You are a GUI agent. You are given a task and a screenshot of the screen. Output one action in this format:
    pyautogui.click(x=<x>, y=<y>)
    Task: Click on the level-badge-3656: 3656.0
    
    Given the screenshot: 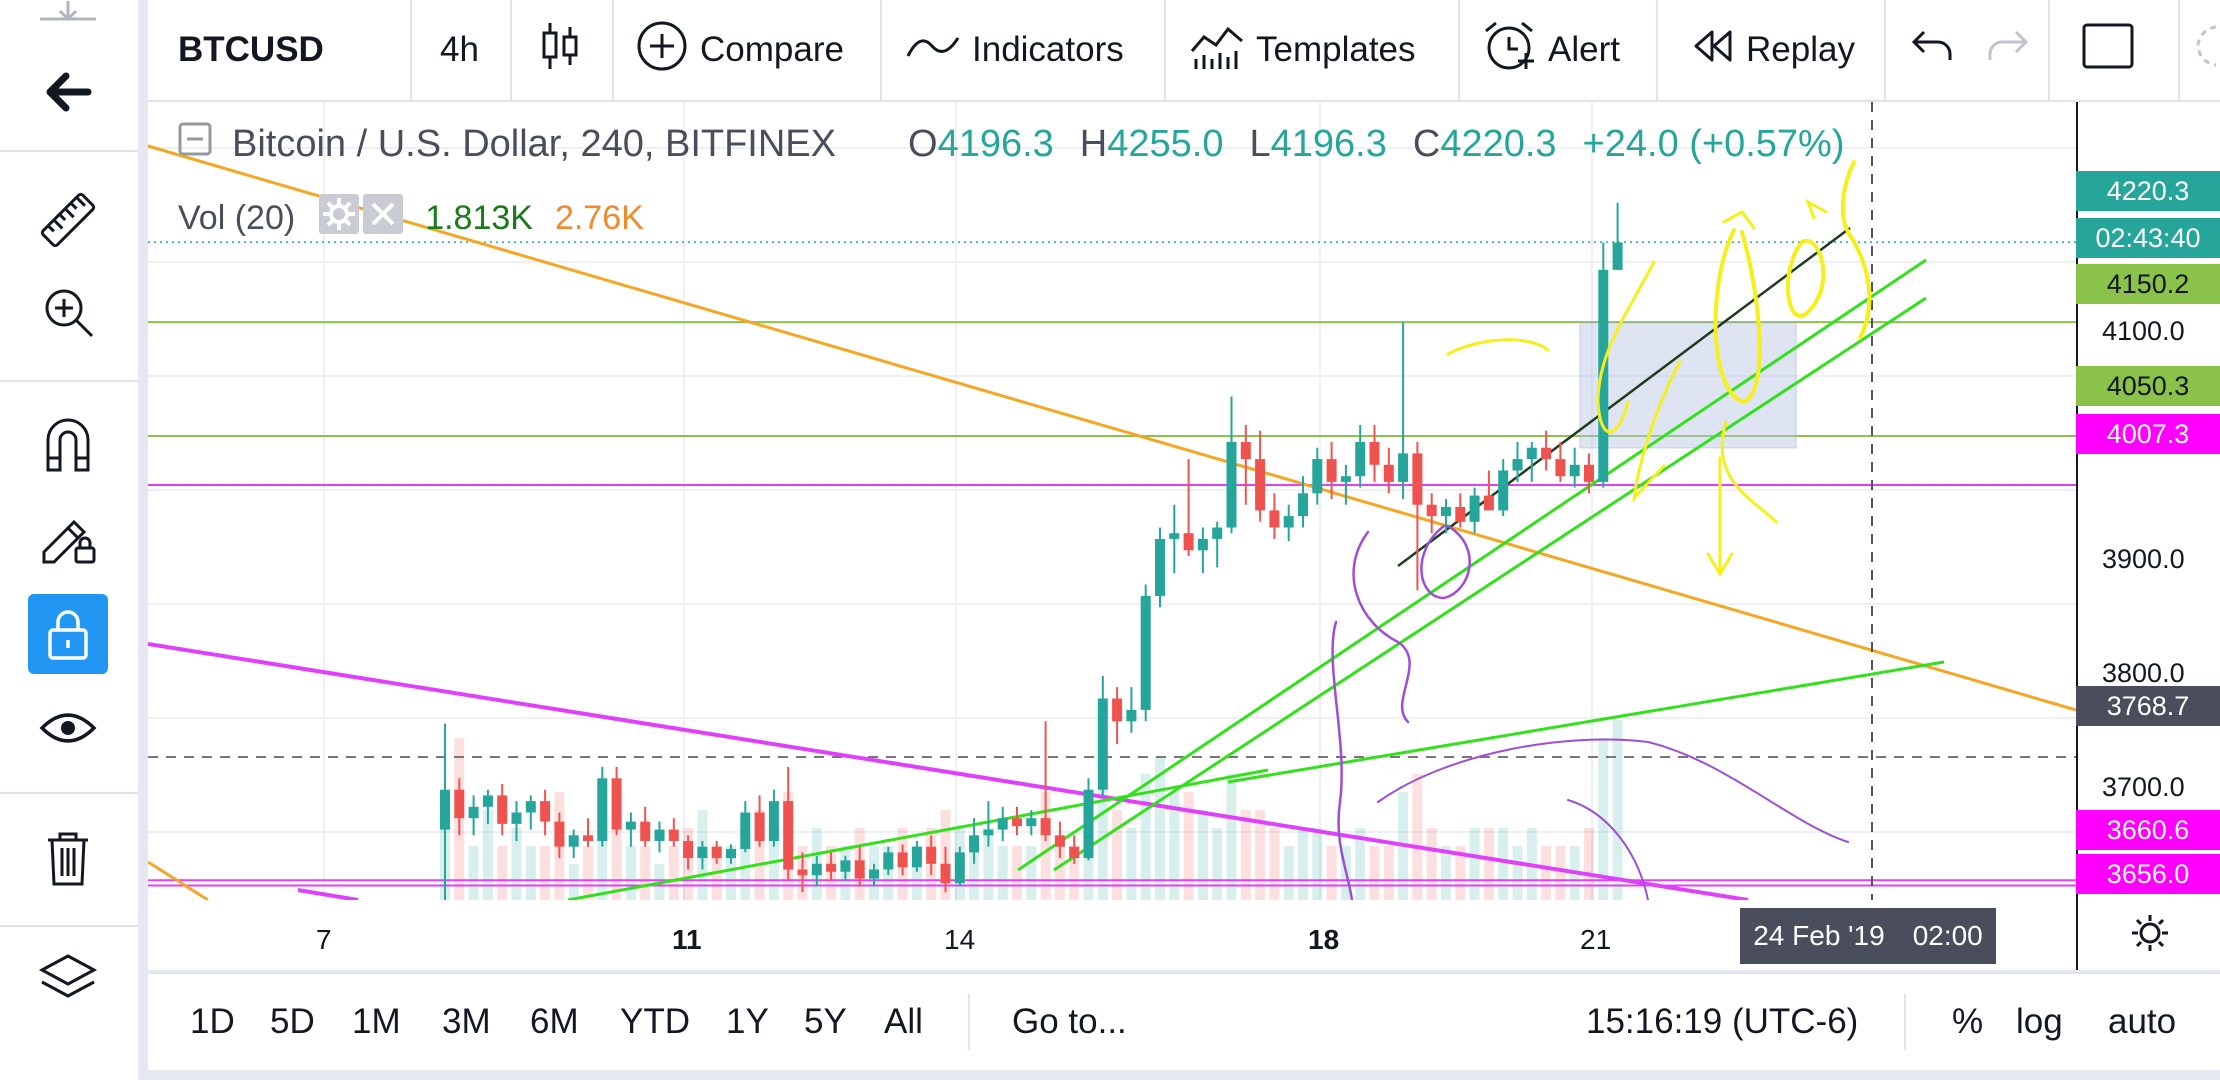 What is the action you would take?
    pyautogui.click(x=2148, y=874)
    